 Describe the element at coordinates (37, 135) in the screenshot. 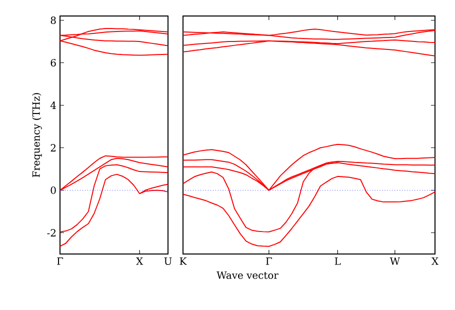

I see `y-axis-title: Frequency (THz)` at that location.